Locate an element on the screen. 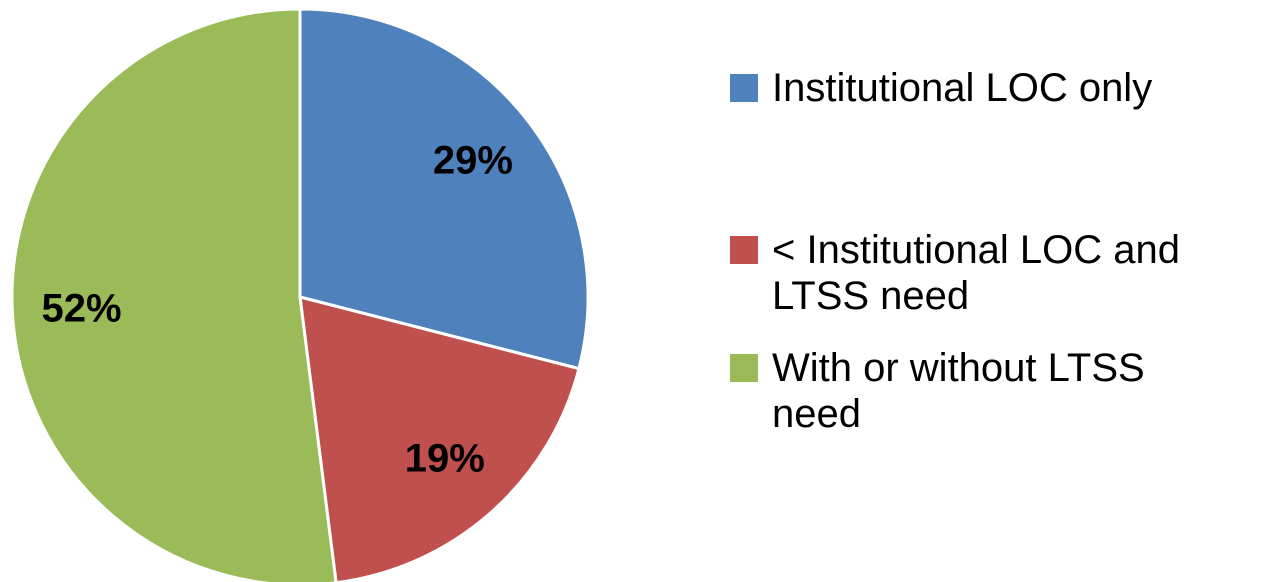 The height and width of the screenshot is (582, 1266). legend-item: Institutional LOC only is located at coordinates (995, 88).